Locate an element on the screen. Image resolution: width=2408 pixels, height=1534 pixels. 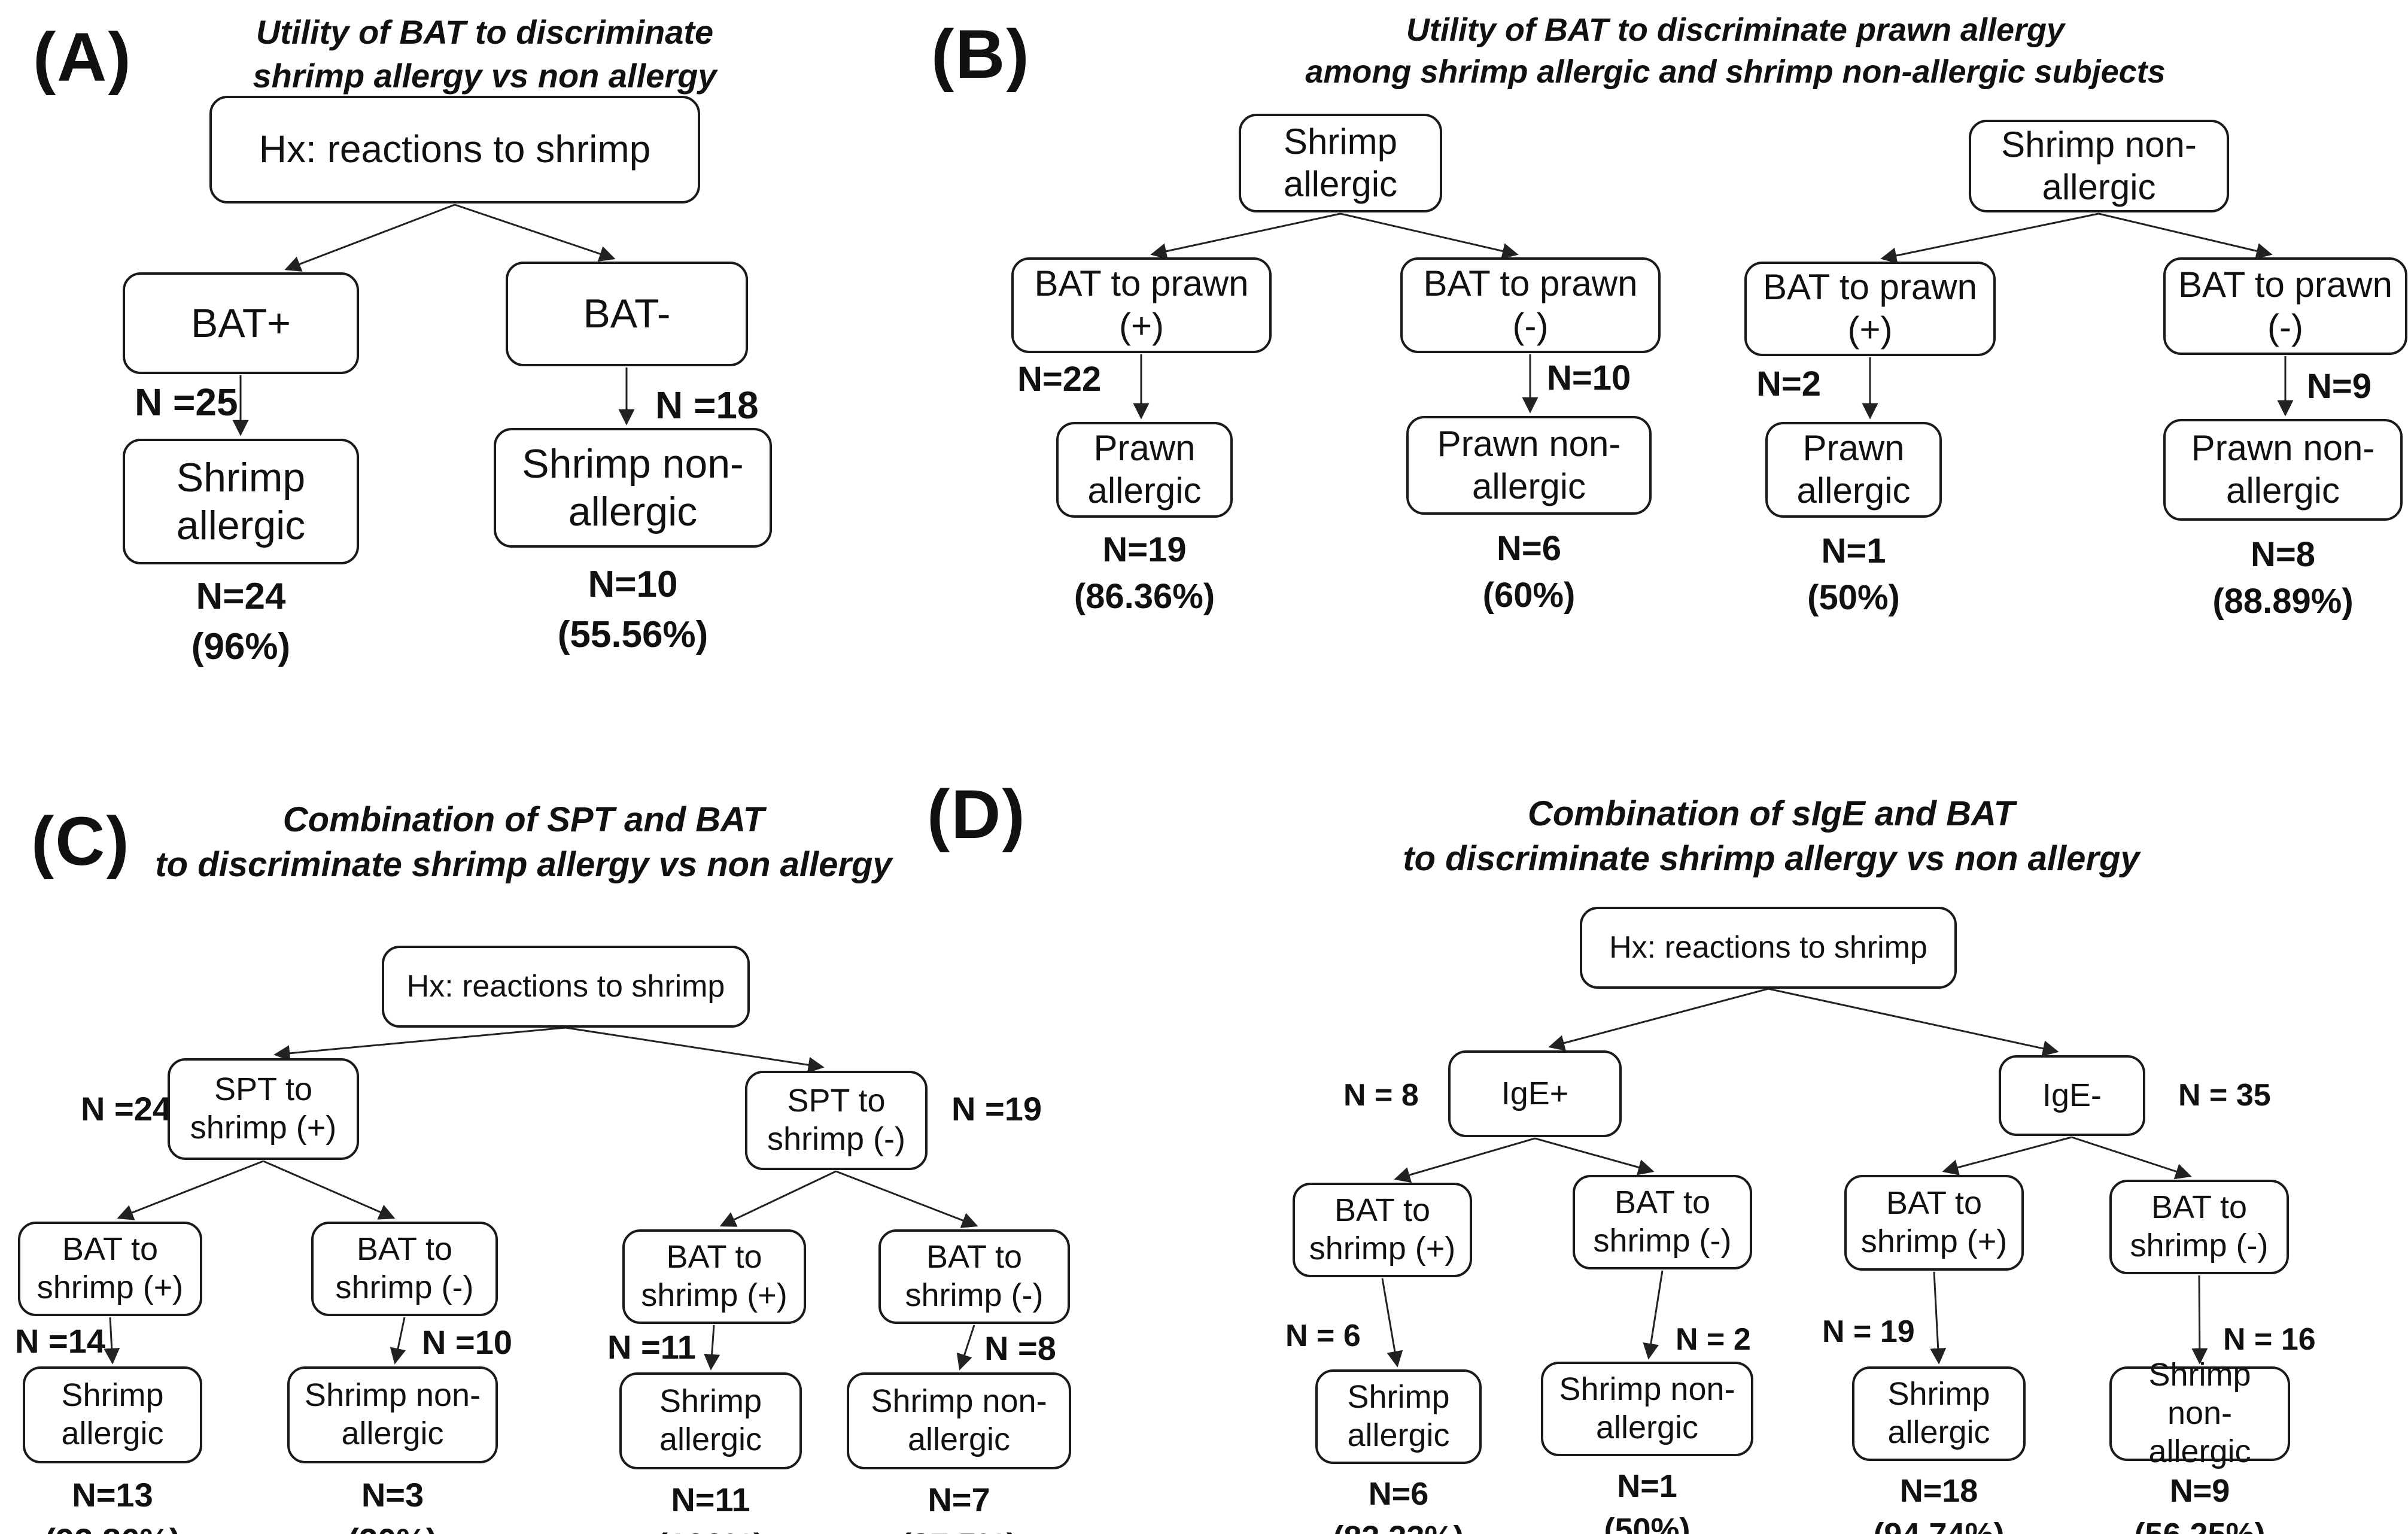
node-hx-reactions: Hx: reactions to shrimp is located at coordinates (566, 987).